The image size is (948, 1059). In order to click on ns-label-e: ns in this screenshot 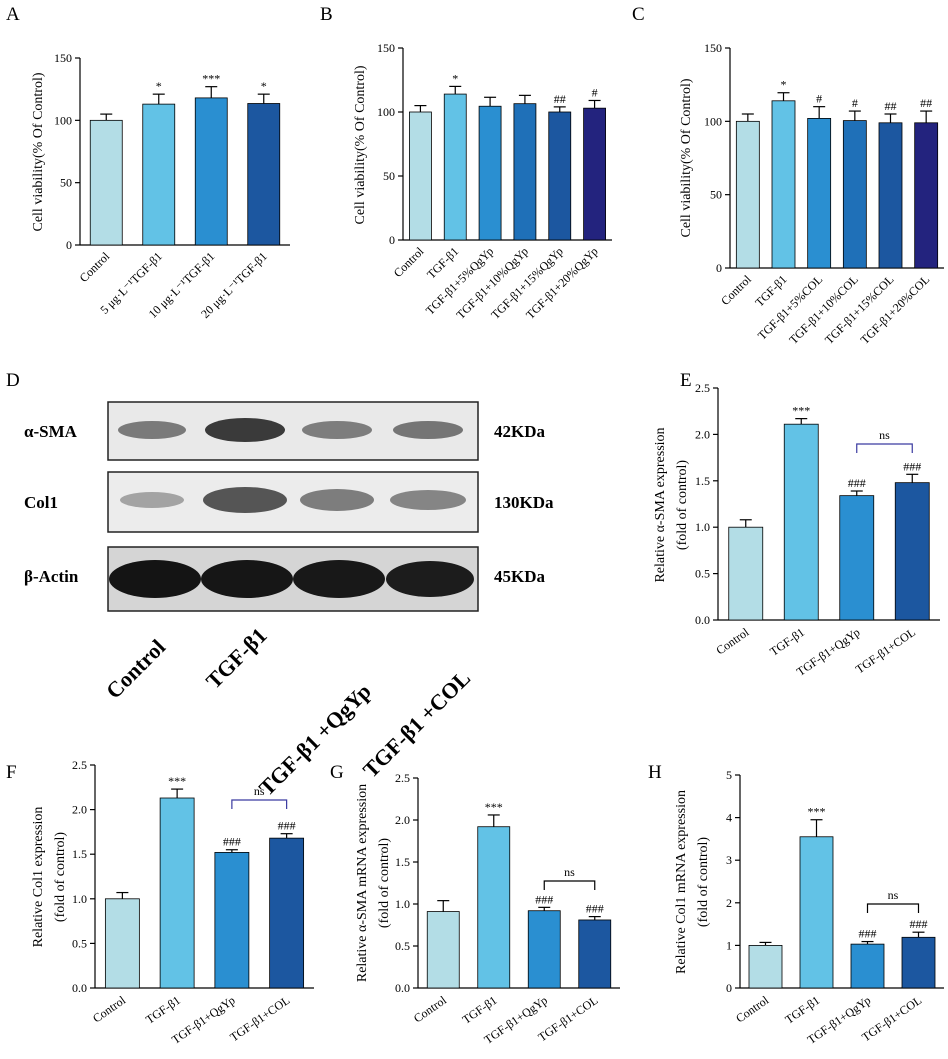, I will do `click(884, 435)`.